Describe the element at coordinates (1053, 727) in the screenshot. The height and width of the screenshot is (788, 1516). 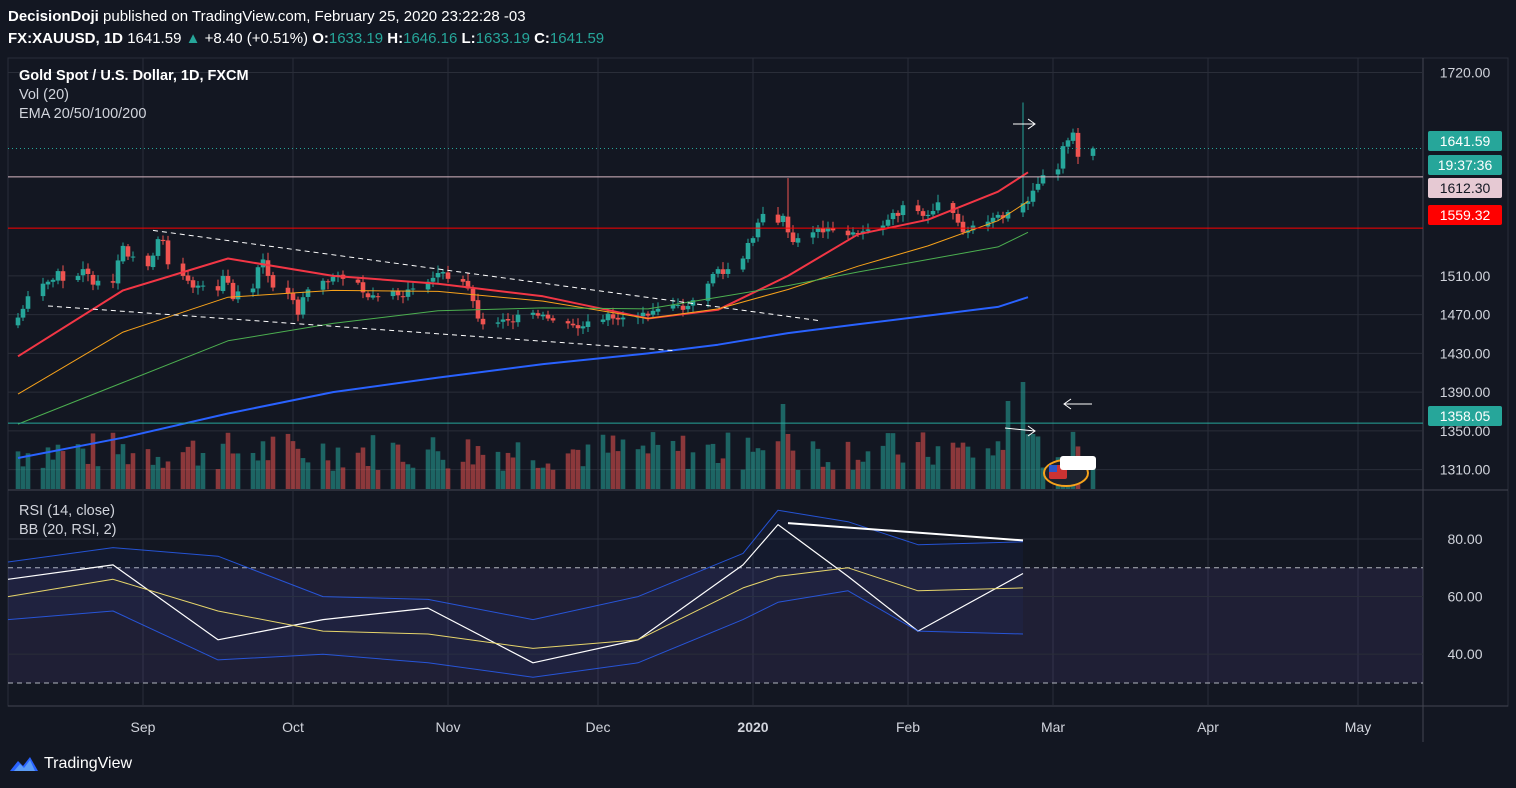
I see `date-tick-label: Mar` at that location.